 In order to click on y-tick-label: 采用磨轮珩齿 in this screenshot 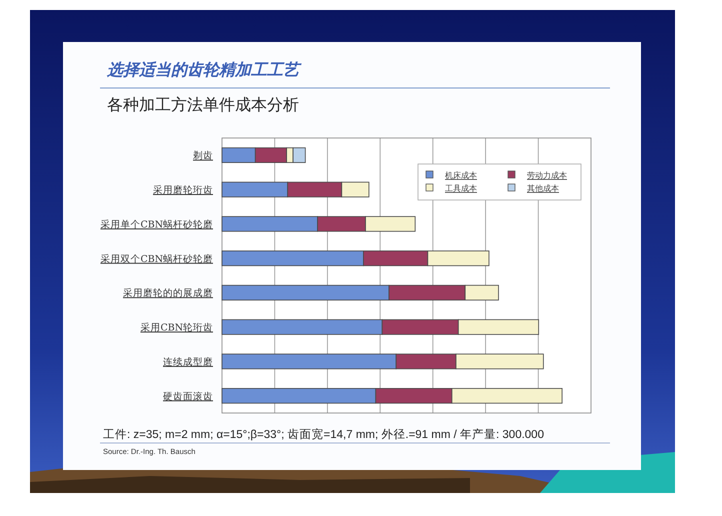, I will do `click(183, 190)`.